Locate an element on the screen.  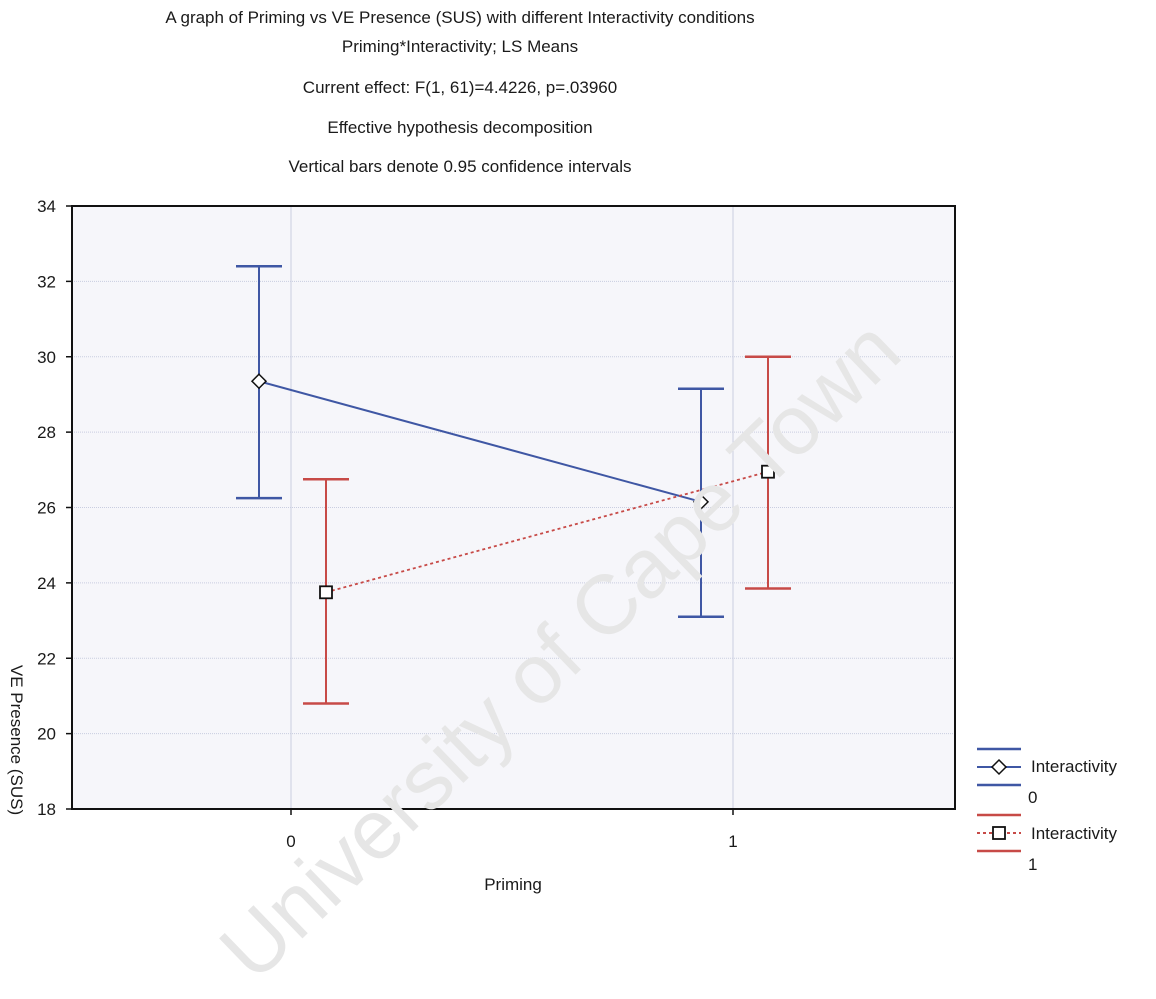
legend-level-series-1: 1 is located at coordinates (1033, 864).